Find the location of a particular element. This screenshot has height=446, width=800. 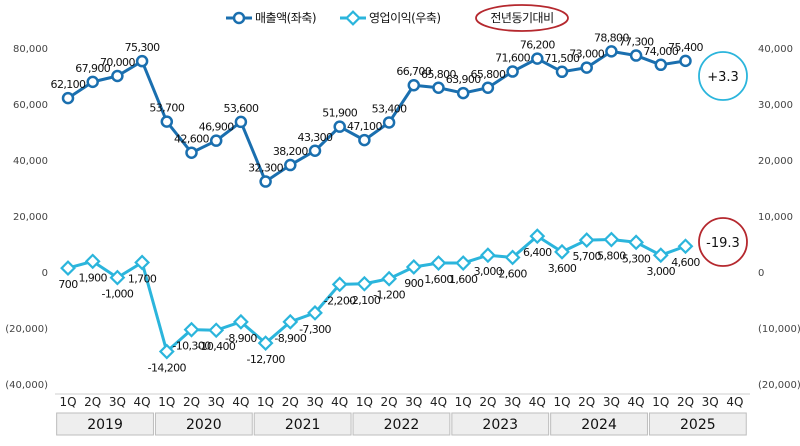

legend-profit-marker is located at coordinates (353, 18).